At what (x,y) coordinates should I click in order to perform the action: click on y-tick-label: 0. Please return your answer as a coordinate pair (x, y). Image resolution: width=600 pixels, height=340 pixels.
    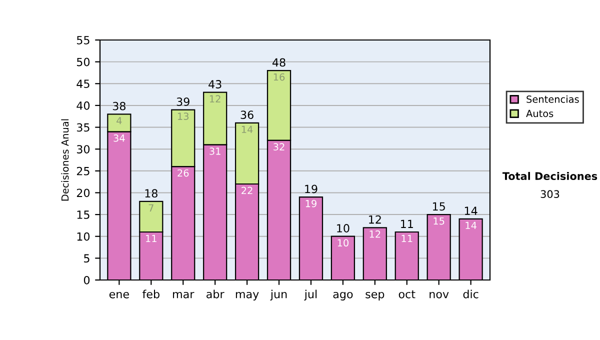
    Looking at the image, I should click on (87, 280).